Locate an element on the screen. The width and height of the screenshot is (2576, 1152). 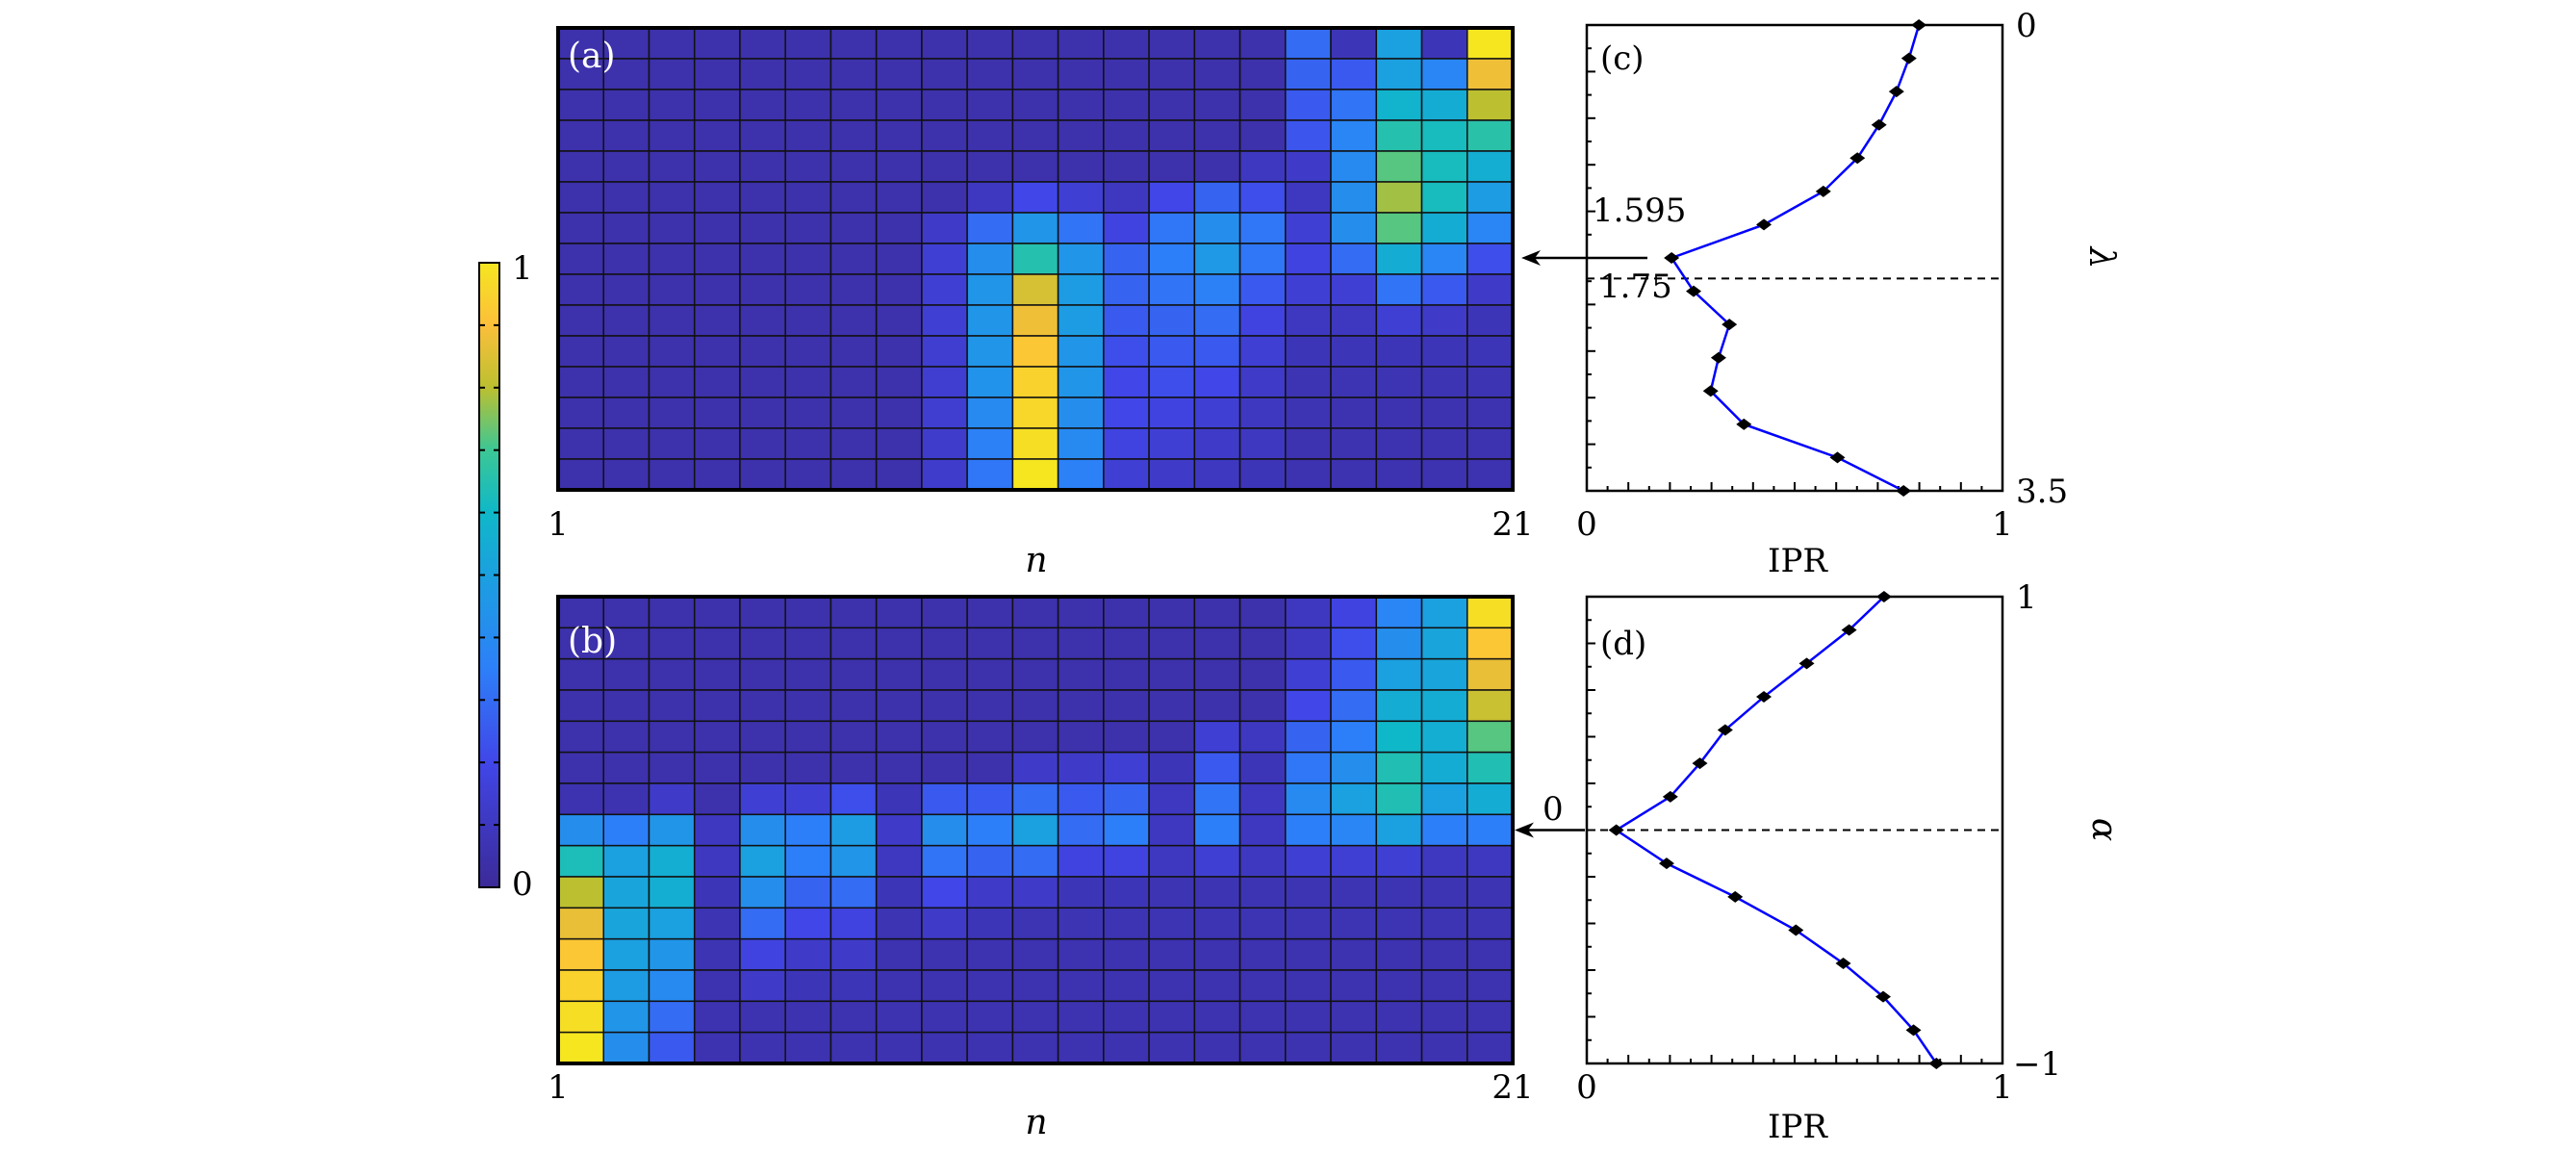
plot-c-ylabel: λ is located at coordinates (2101, 257).